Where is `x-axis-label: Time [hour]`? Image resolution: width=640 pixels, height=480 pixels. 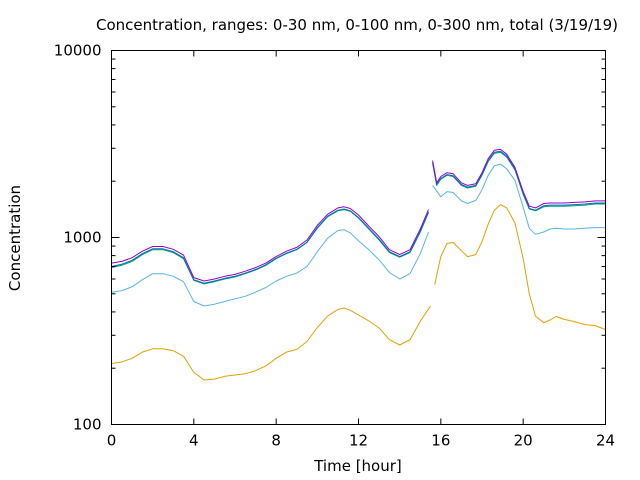
x-axis-label: Time [hour] is located at coordinates (357, 466).